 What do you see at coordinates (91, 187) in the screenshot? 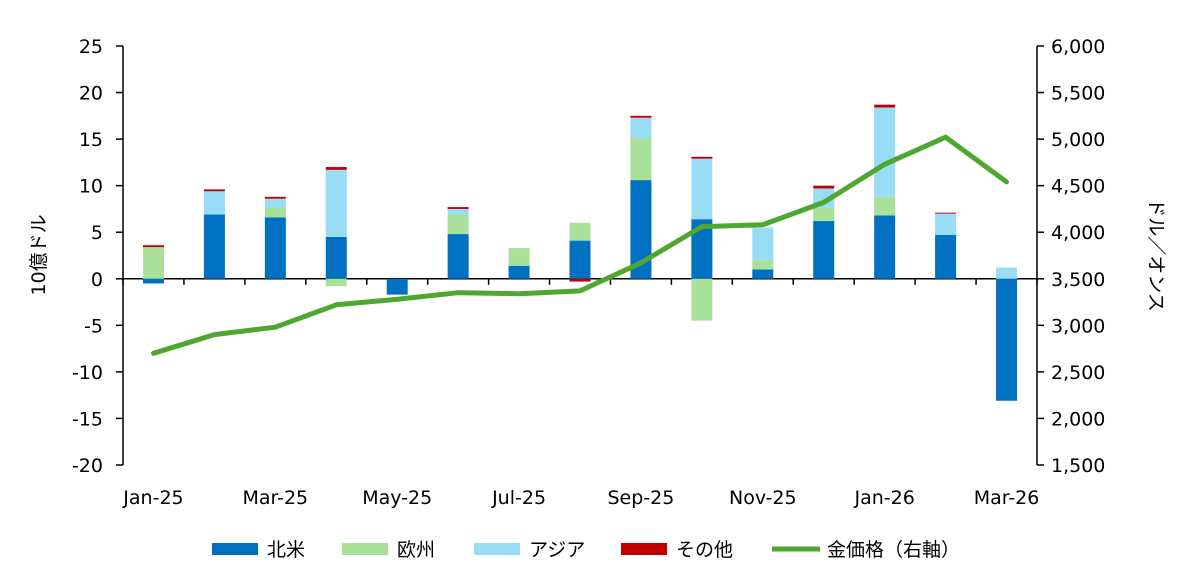
I see `left-y-tick-label: 10` at bounding box center [91, 187].